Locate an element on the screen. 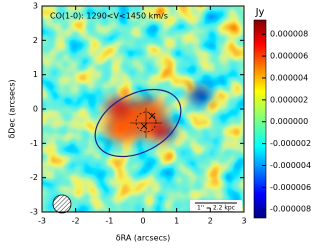  source-ellipse is located at coordinates (138, 123).